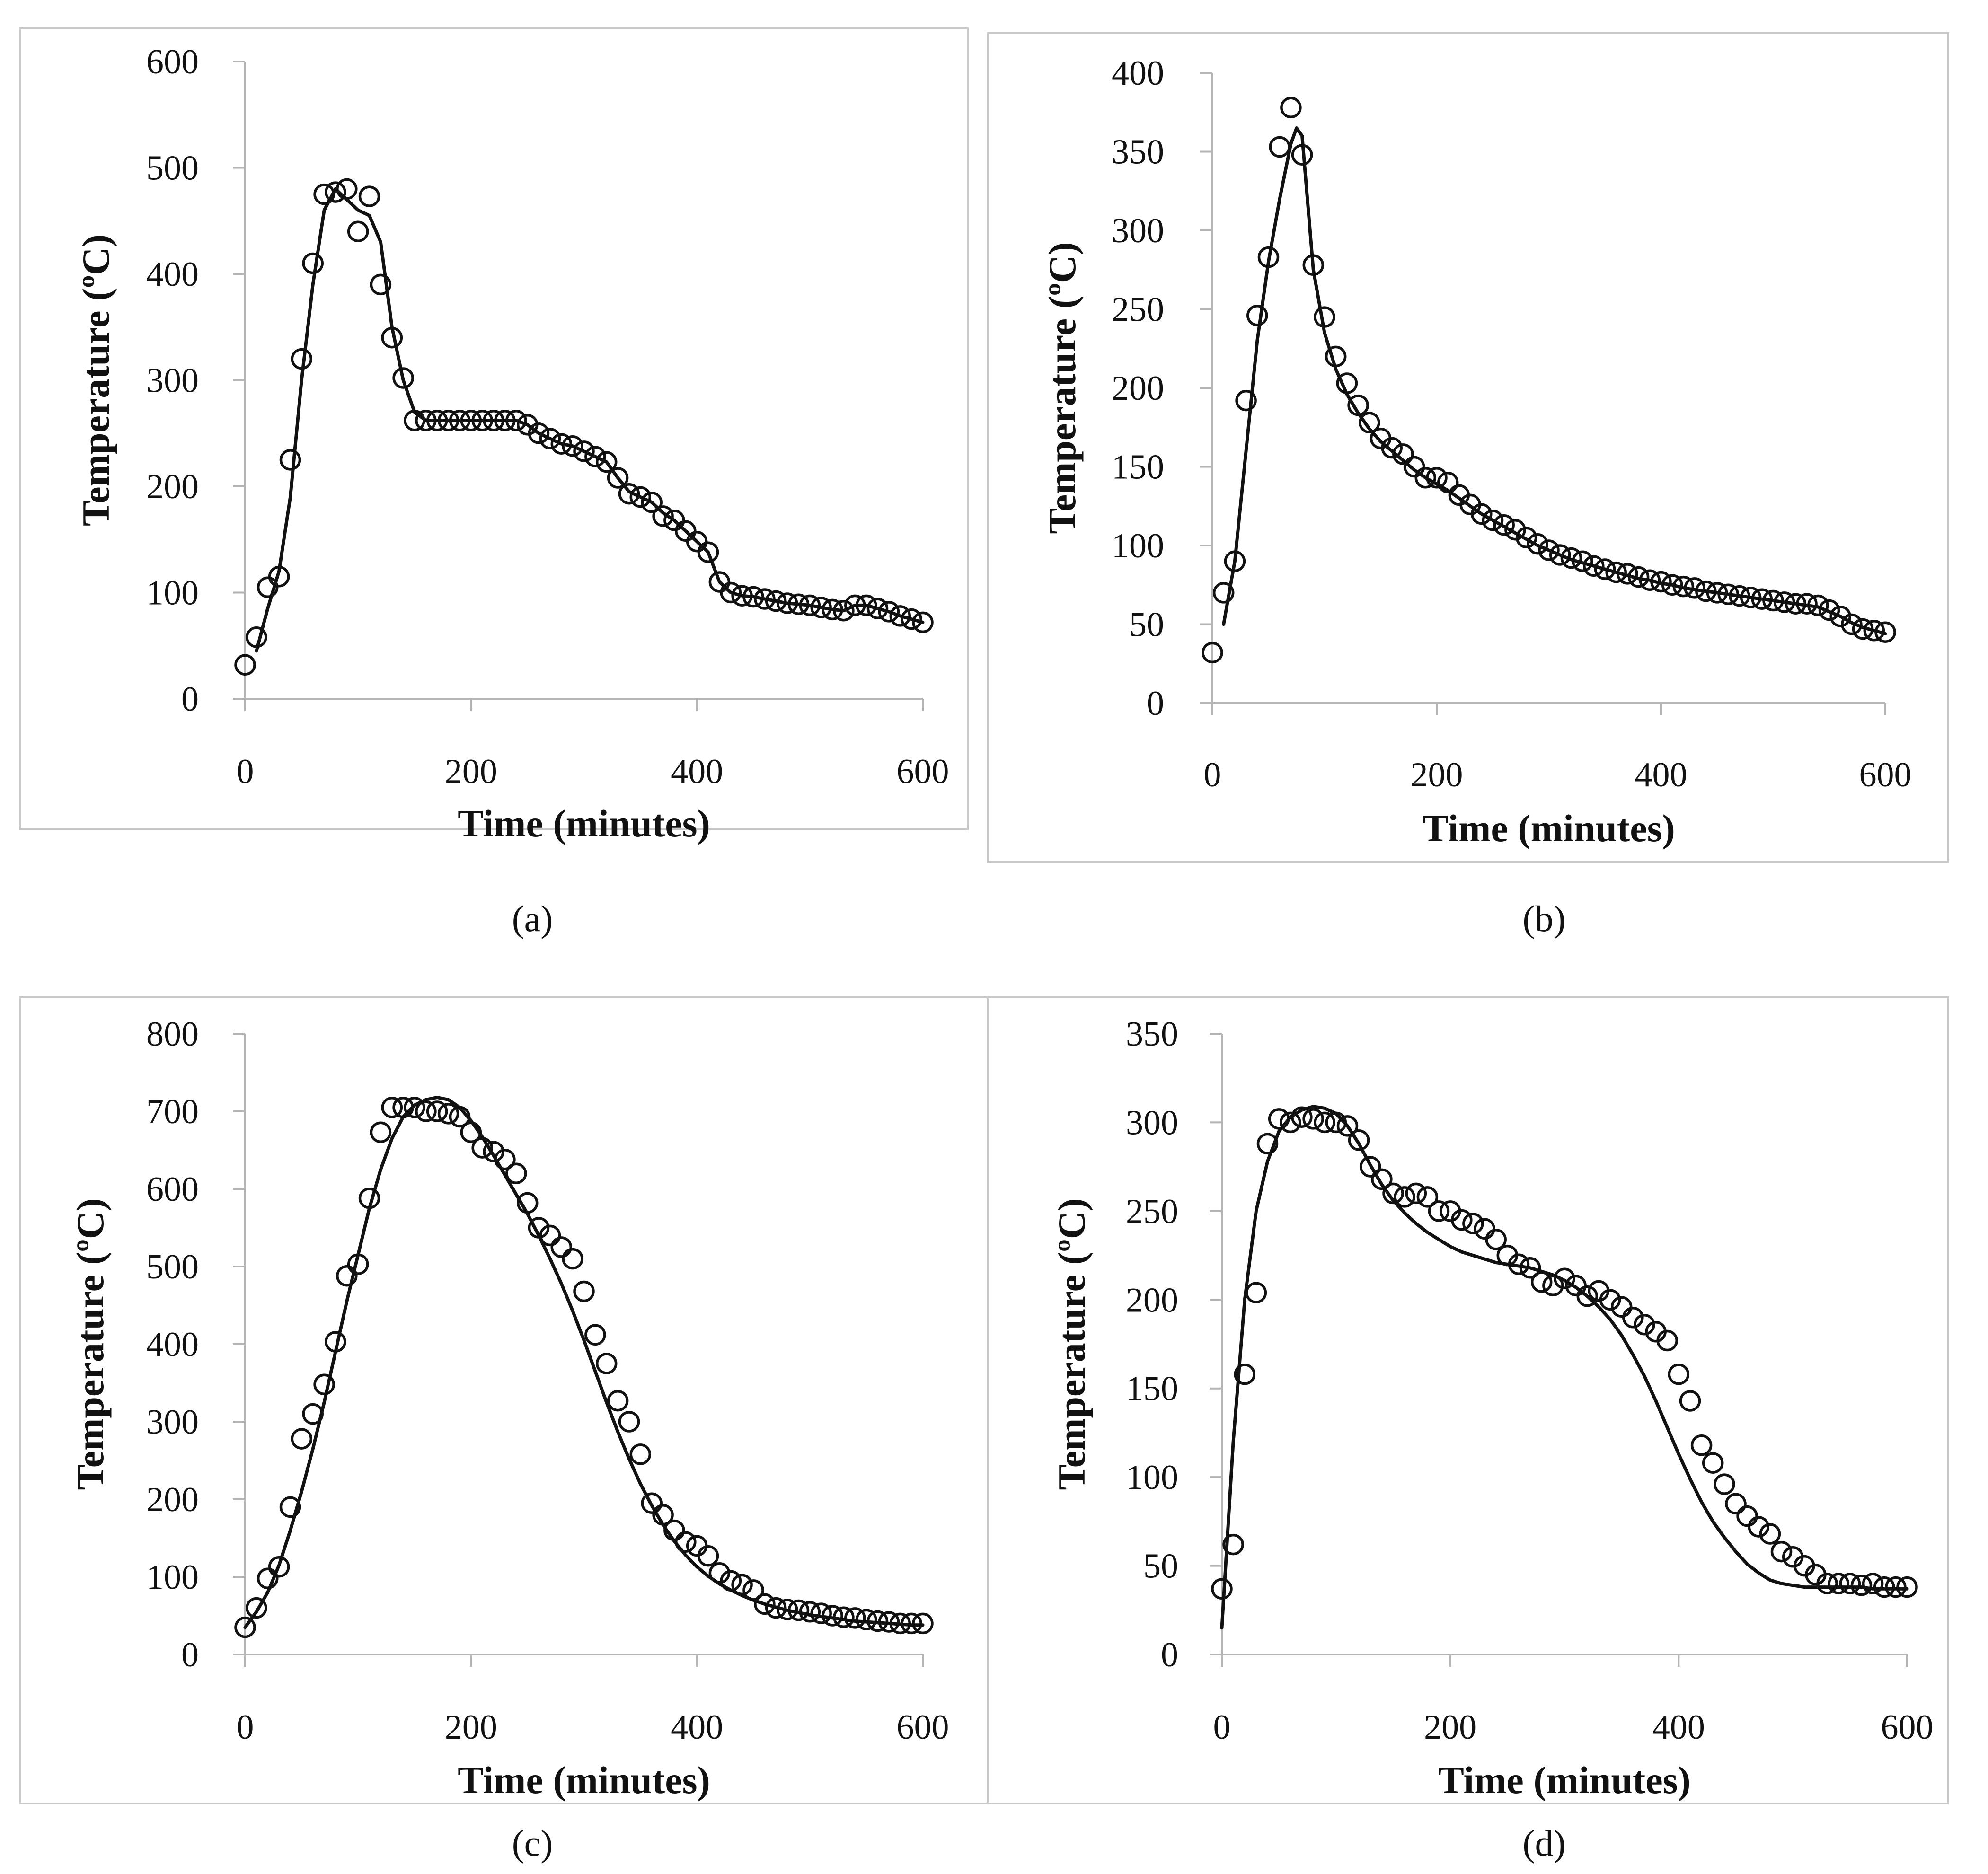  What do you see at coordinates (1661, 775) in the screenshot?
I see `x-tick-label: 400` at bounding box center [1661, 775].